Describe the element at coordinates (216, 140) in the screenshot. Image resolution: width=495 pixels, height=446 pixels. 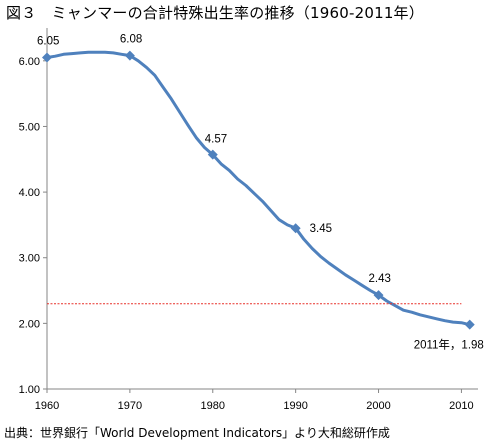
I see `data-label: 4.57` at that location.